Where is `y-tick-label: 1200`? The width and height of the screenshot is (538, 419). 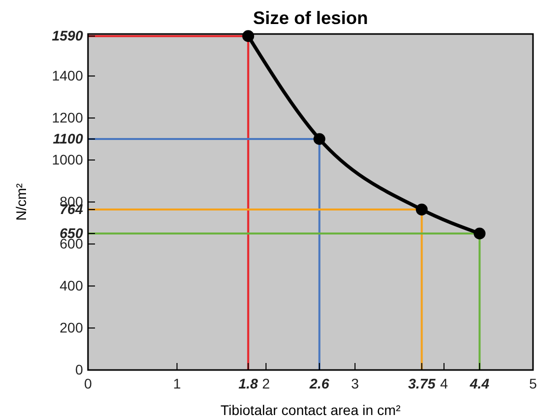
y-tick-label: 1200 is located at coordinates (68, 117).